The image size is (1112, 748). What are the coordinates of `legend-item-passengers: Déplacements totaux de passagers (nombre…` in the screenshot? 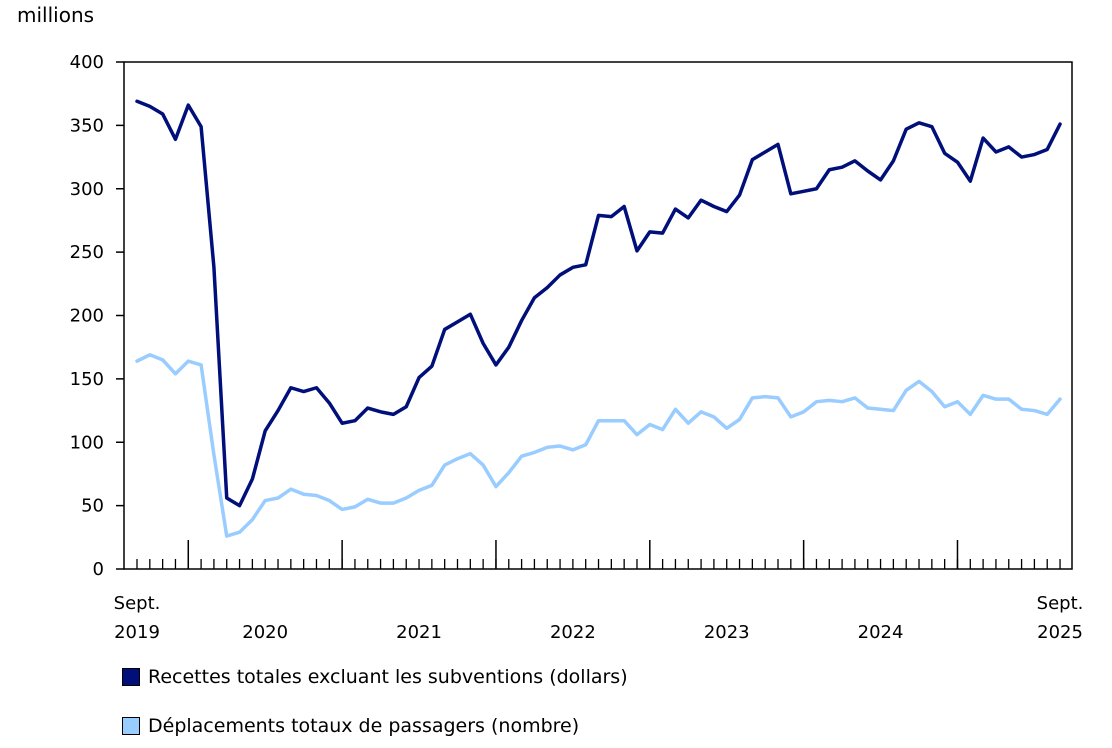 It's located at (350, 726).